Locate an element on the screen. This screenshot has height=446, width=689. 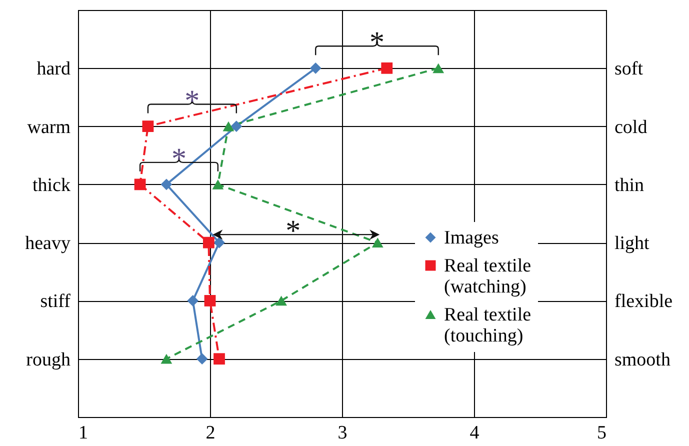
y-tick-label: rough is located at coordinates (48, 359).